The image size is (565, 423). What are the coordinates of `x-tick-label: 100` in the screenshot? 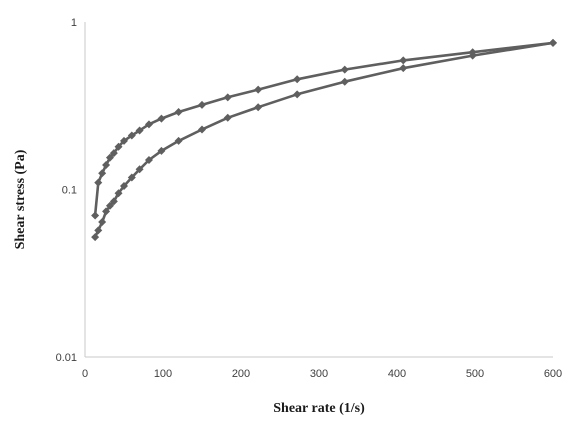 It's located at (163, 374).